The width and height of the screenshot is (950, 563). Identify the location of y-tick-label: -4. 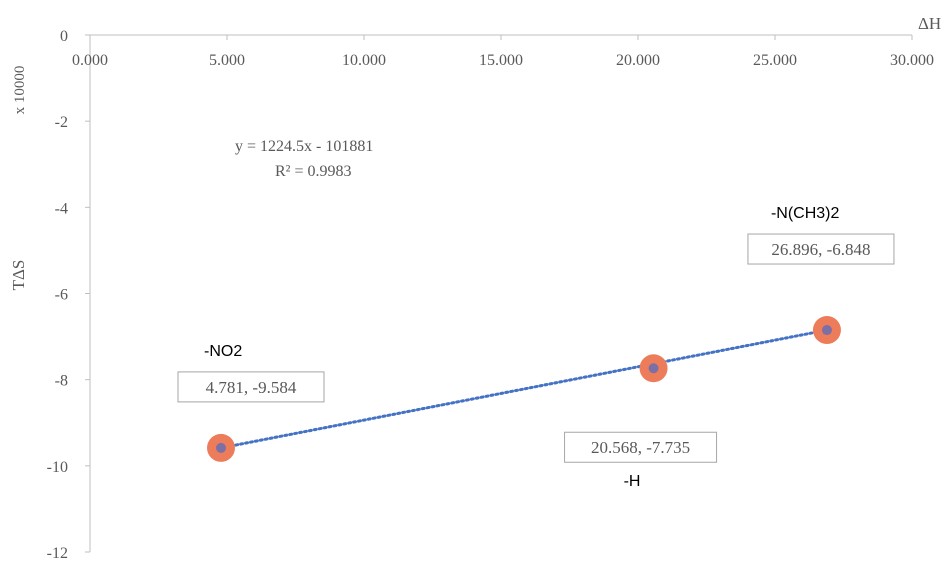
(61, 208).